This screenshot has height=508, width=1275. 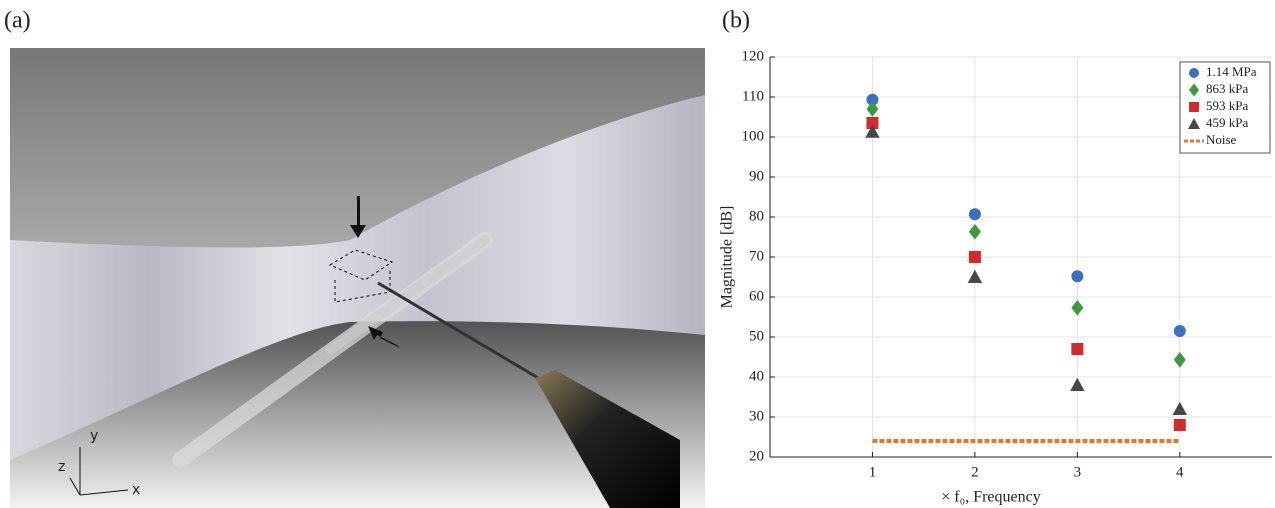 I want to click on panel-label: (b), so click(x=736, y=21).